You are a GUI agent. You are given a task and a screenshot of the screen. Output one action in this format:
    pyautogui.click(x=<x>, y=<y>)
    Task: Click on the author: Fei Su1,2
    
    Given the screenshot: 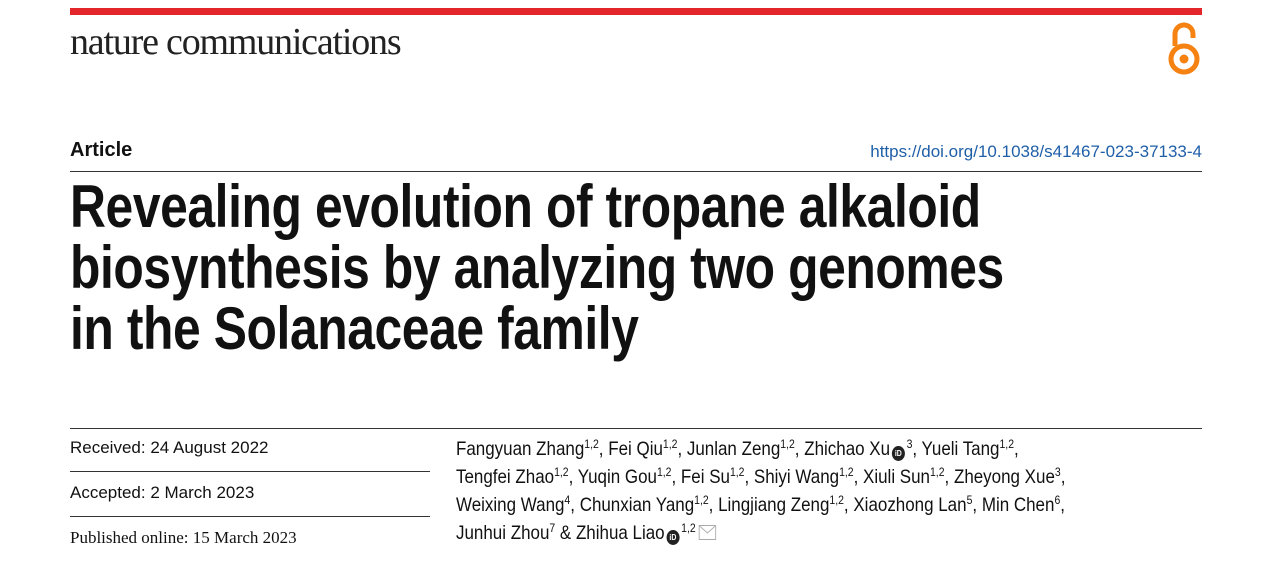 What is the action you would take?
    pyautogui.click(x=713, y=477)
    